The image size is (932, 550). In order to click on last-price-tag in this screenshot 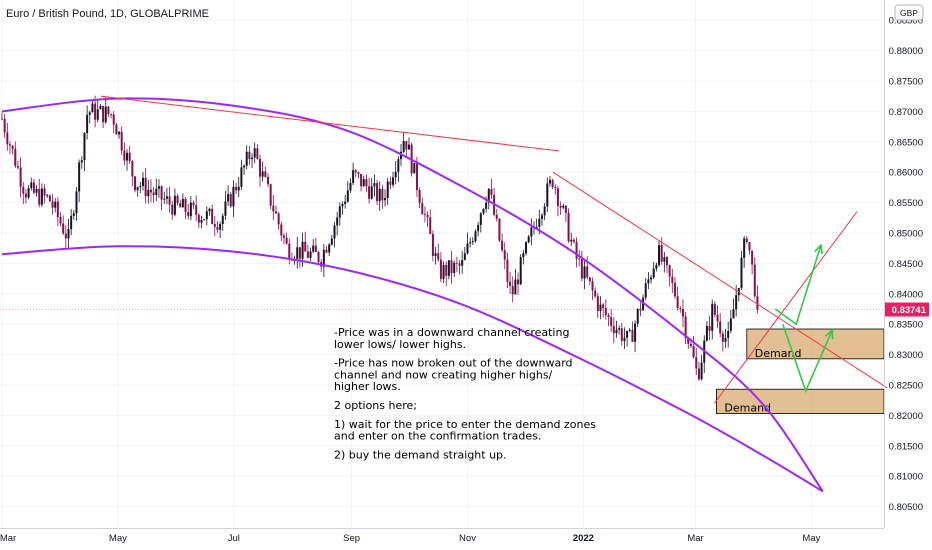, I will do `click(907, 309)`.